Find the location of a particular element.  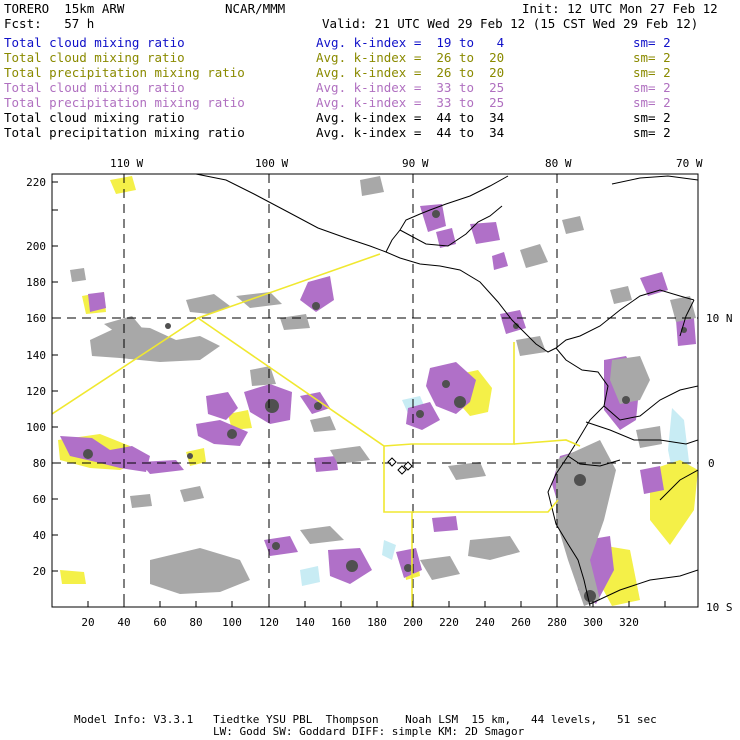

latitude-labels: 10 N 0 10 S is located at coordinates (719, 463).